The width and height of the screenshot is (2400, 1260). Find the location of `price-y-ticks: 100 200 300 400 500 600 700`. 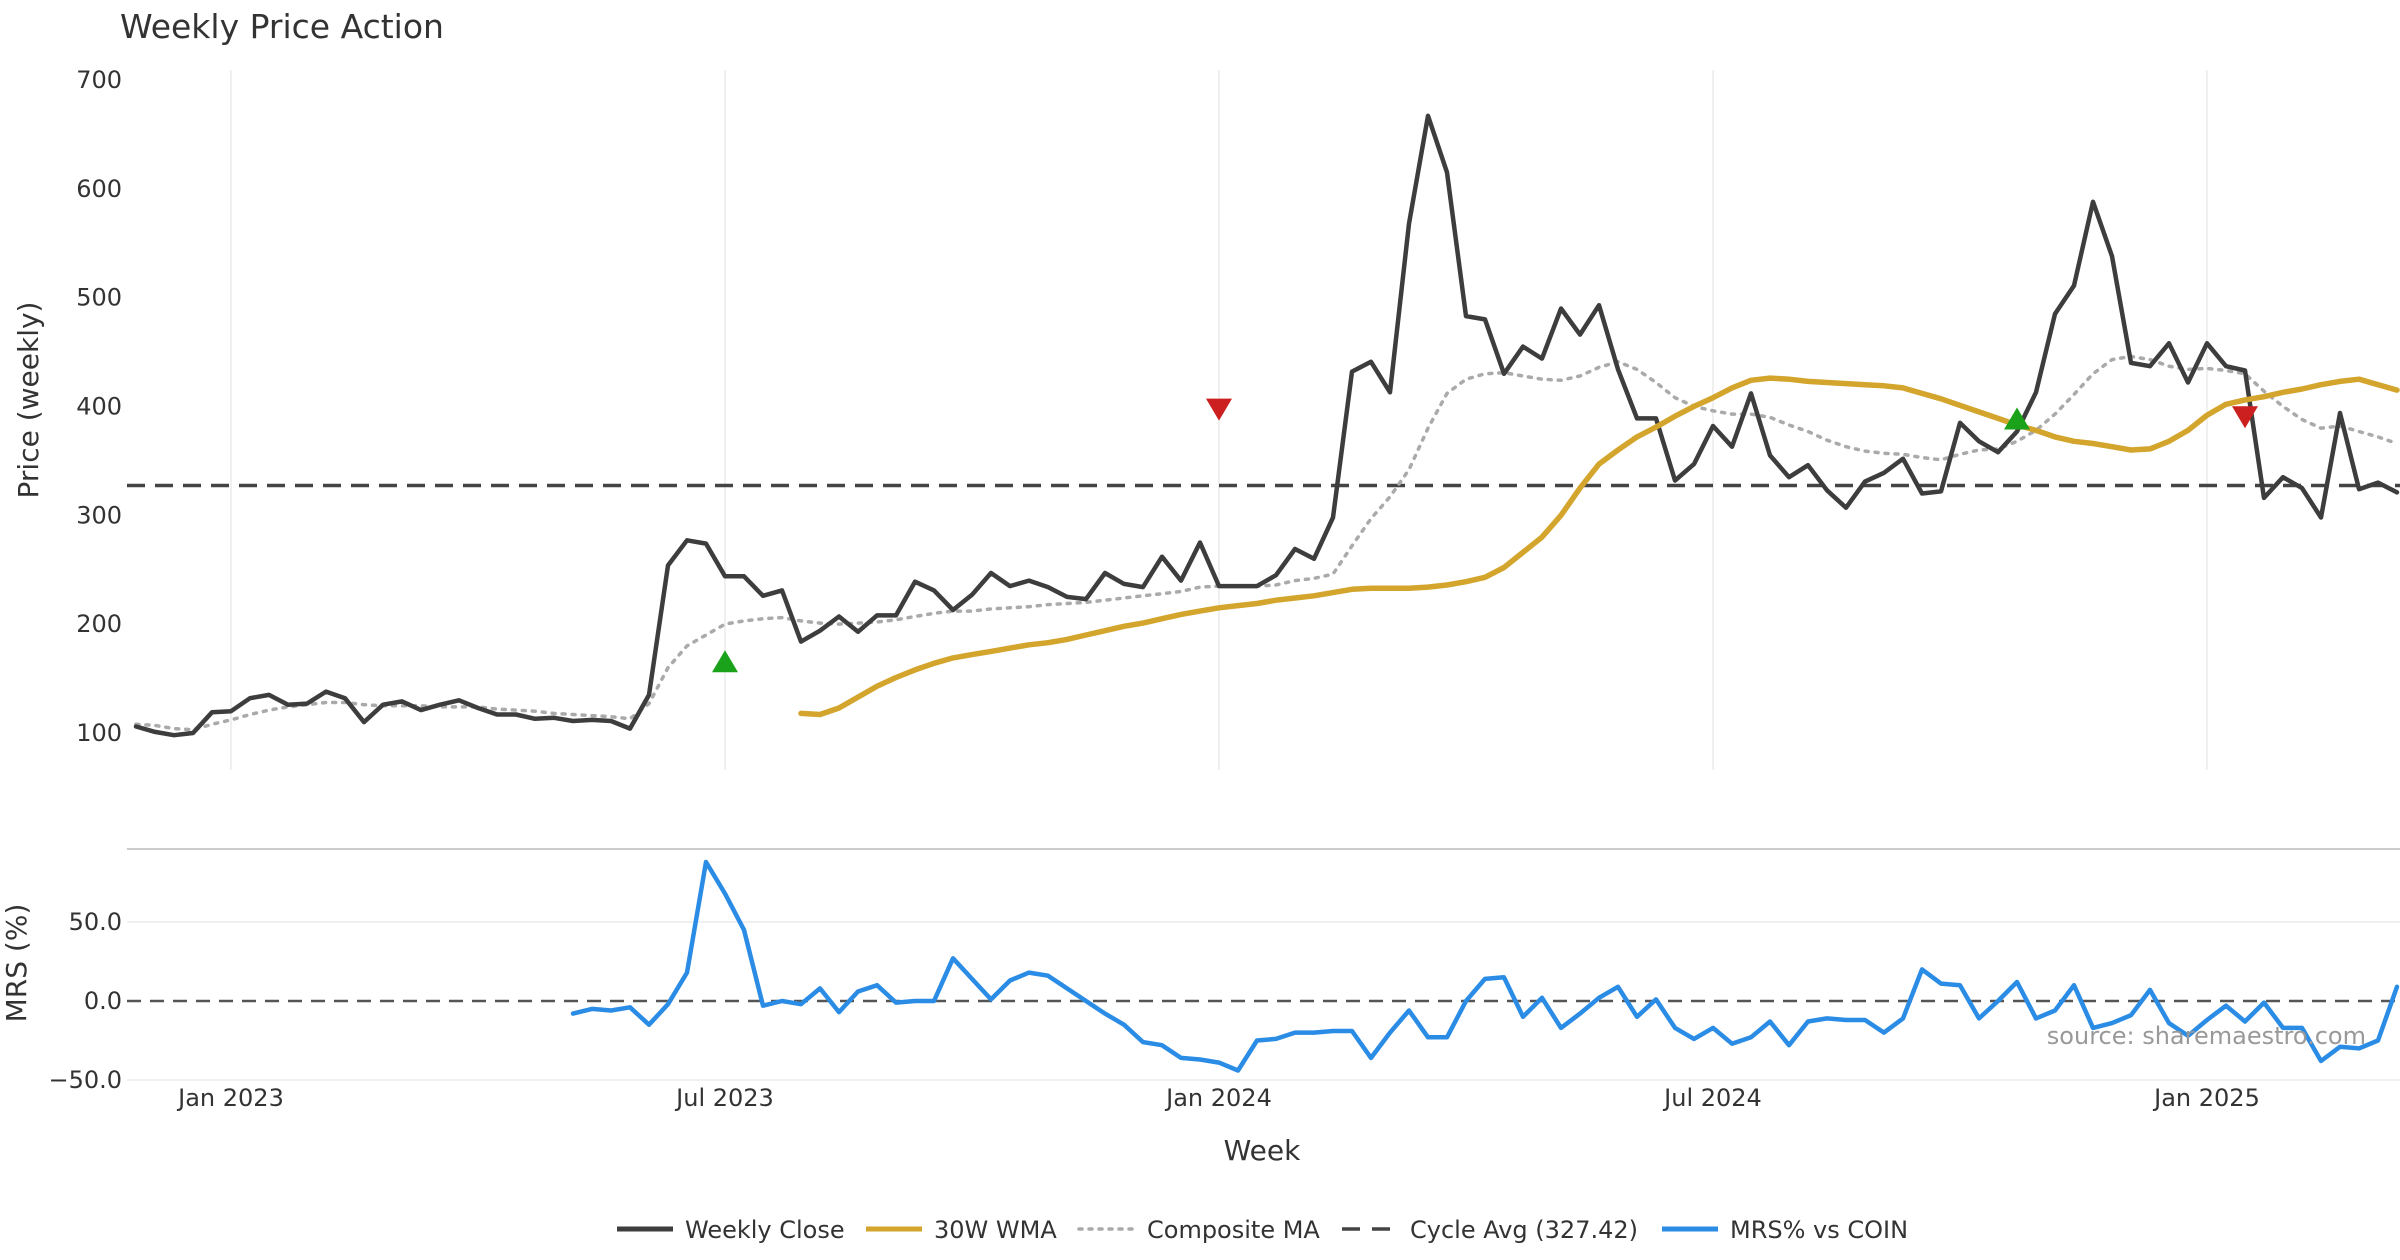

price-y-ticks: 100 200 300 400 500 600 700 is located at coordinates (99, 406).